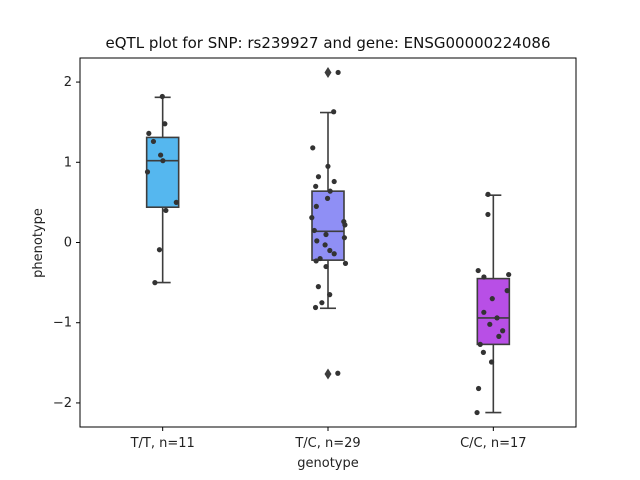 The image size is (640, 480). I want to click on y-tick-label: −1, so click(62, 323).